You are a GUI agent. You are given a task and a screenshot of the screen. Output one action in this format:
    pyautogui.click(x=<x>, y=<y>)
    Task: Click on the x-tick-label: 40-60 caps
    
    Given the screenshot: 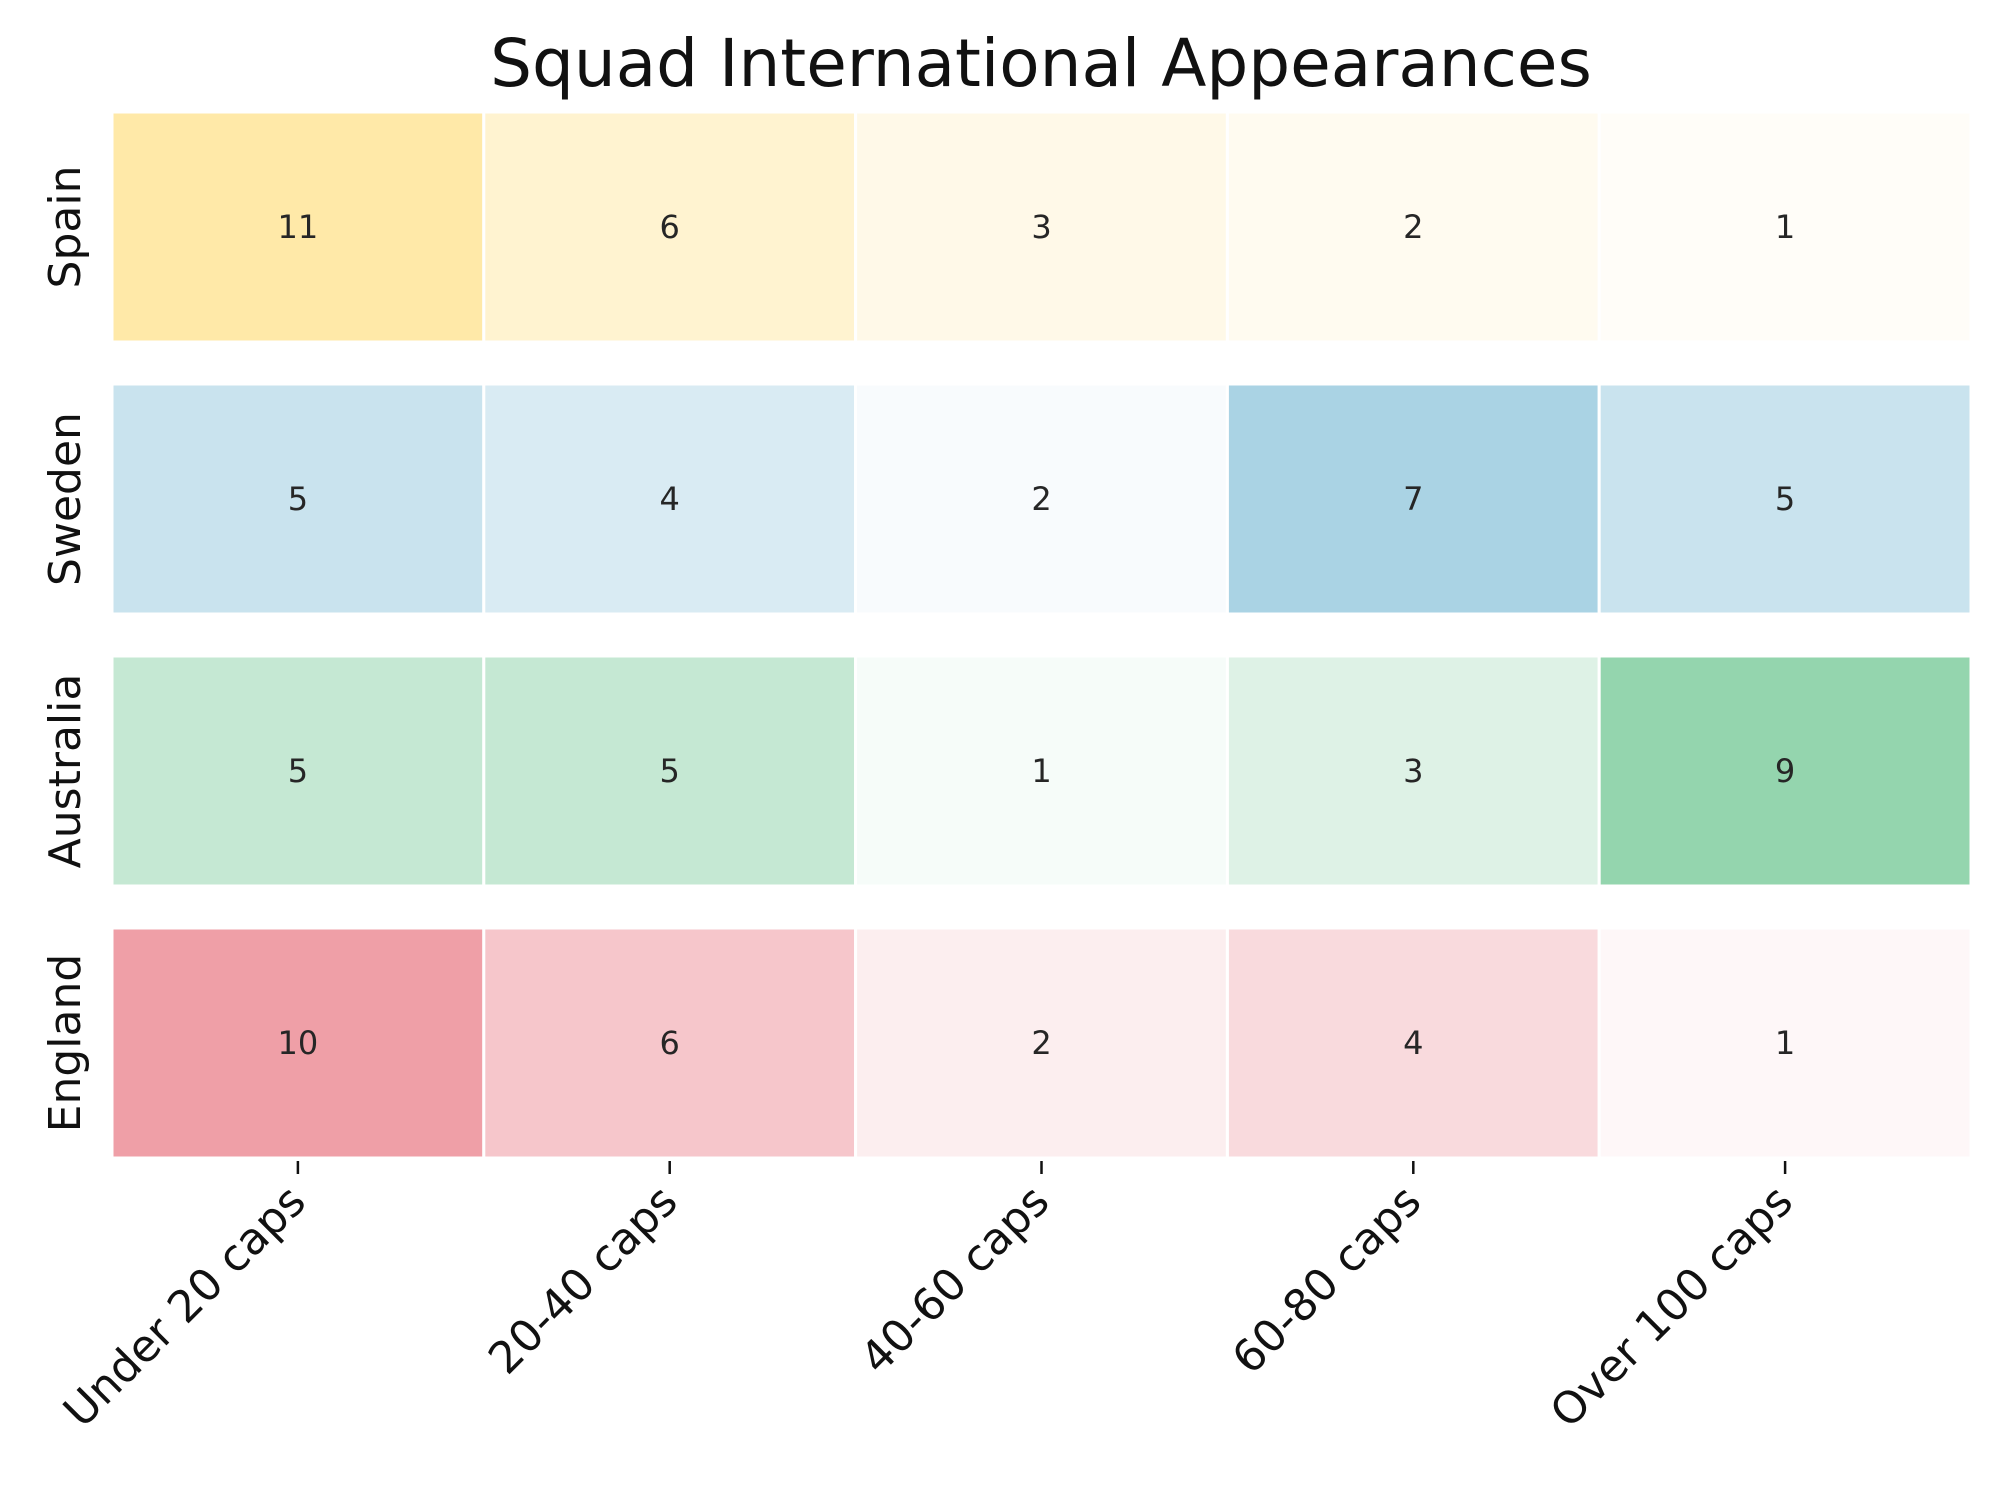 What is the action you would take?
    pyautogui.click(x=955, y=1280)
    